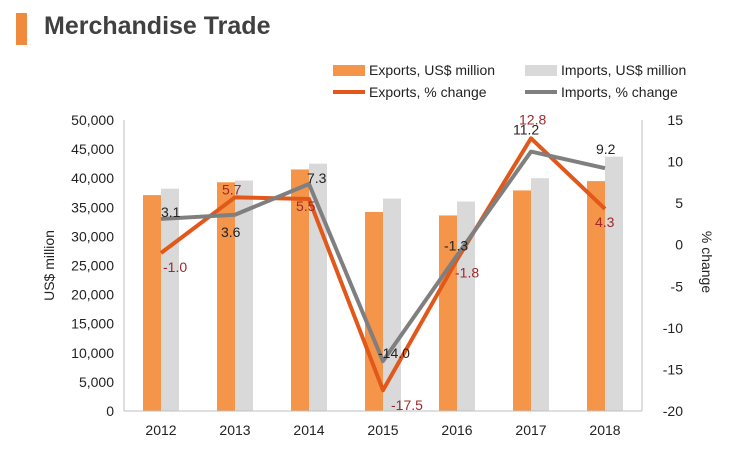 This screenshot has width=751, height=452. Describe the element at coordinates (428, 92) in the screenshot. I see `legend-exports-line-label: Exports, % change` at that location.